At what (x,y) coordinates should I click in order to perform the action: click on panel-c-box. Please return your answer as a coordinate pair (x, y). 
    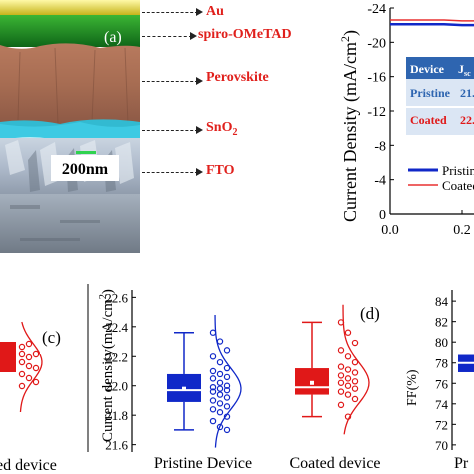
    Looking at the image, I should click on (8, 357).